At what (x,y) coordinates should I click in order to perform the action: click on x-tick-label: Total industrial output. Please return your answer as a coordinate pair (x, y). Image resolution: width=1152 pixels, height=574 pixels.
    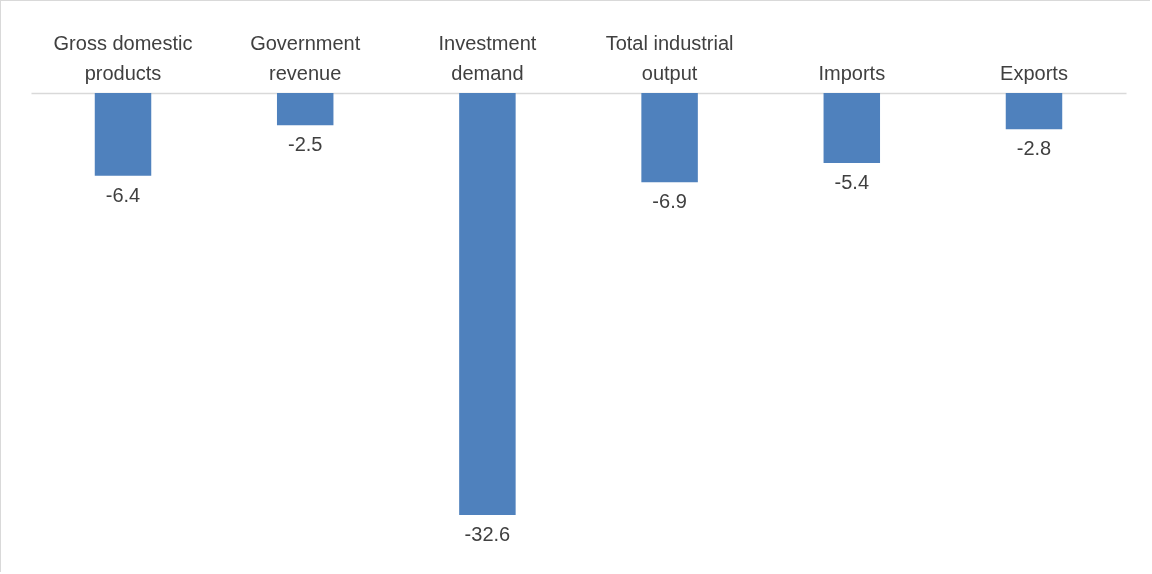
    Looking at the image, I should click on (669, 57).